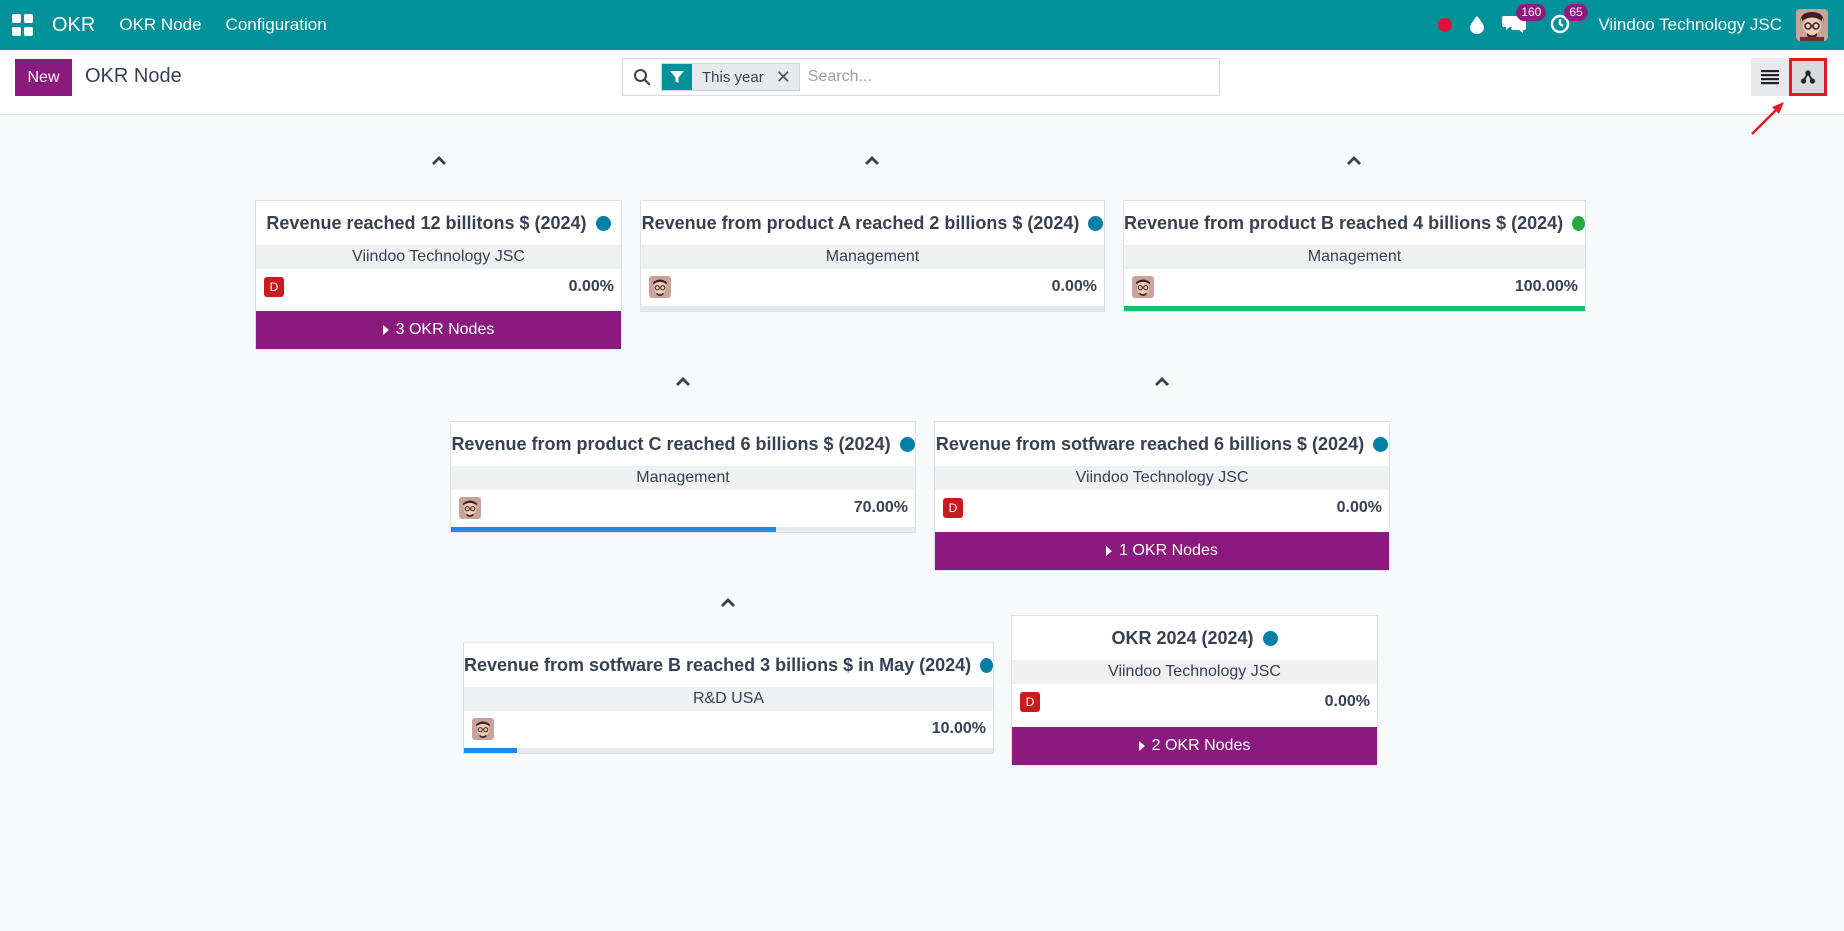 Image resolution: width=1844 pixels, height=931 pixels. I want to click on child-nodes-label: 2 OKR Nodes, so click(1201, 745).